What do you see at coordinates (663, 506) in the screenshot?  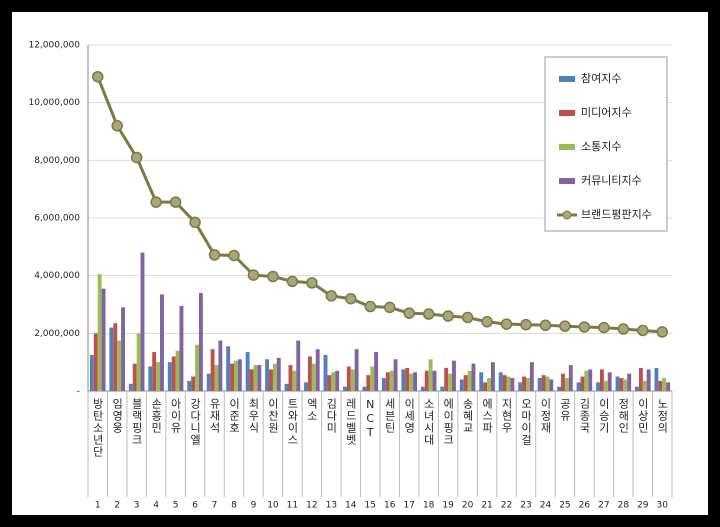 I see `x-tick-number: 30` at bounding box center [663, 506].